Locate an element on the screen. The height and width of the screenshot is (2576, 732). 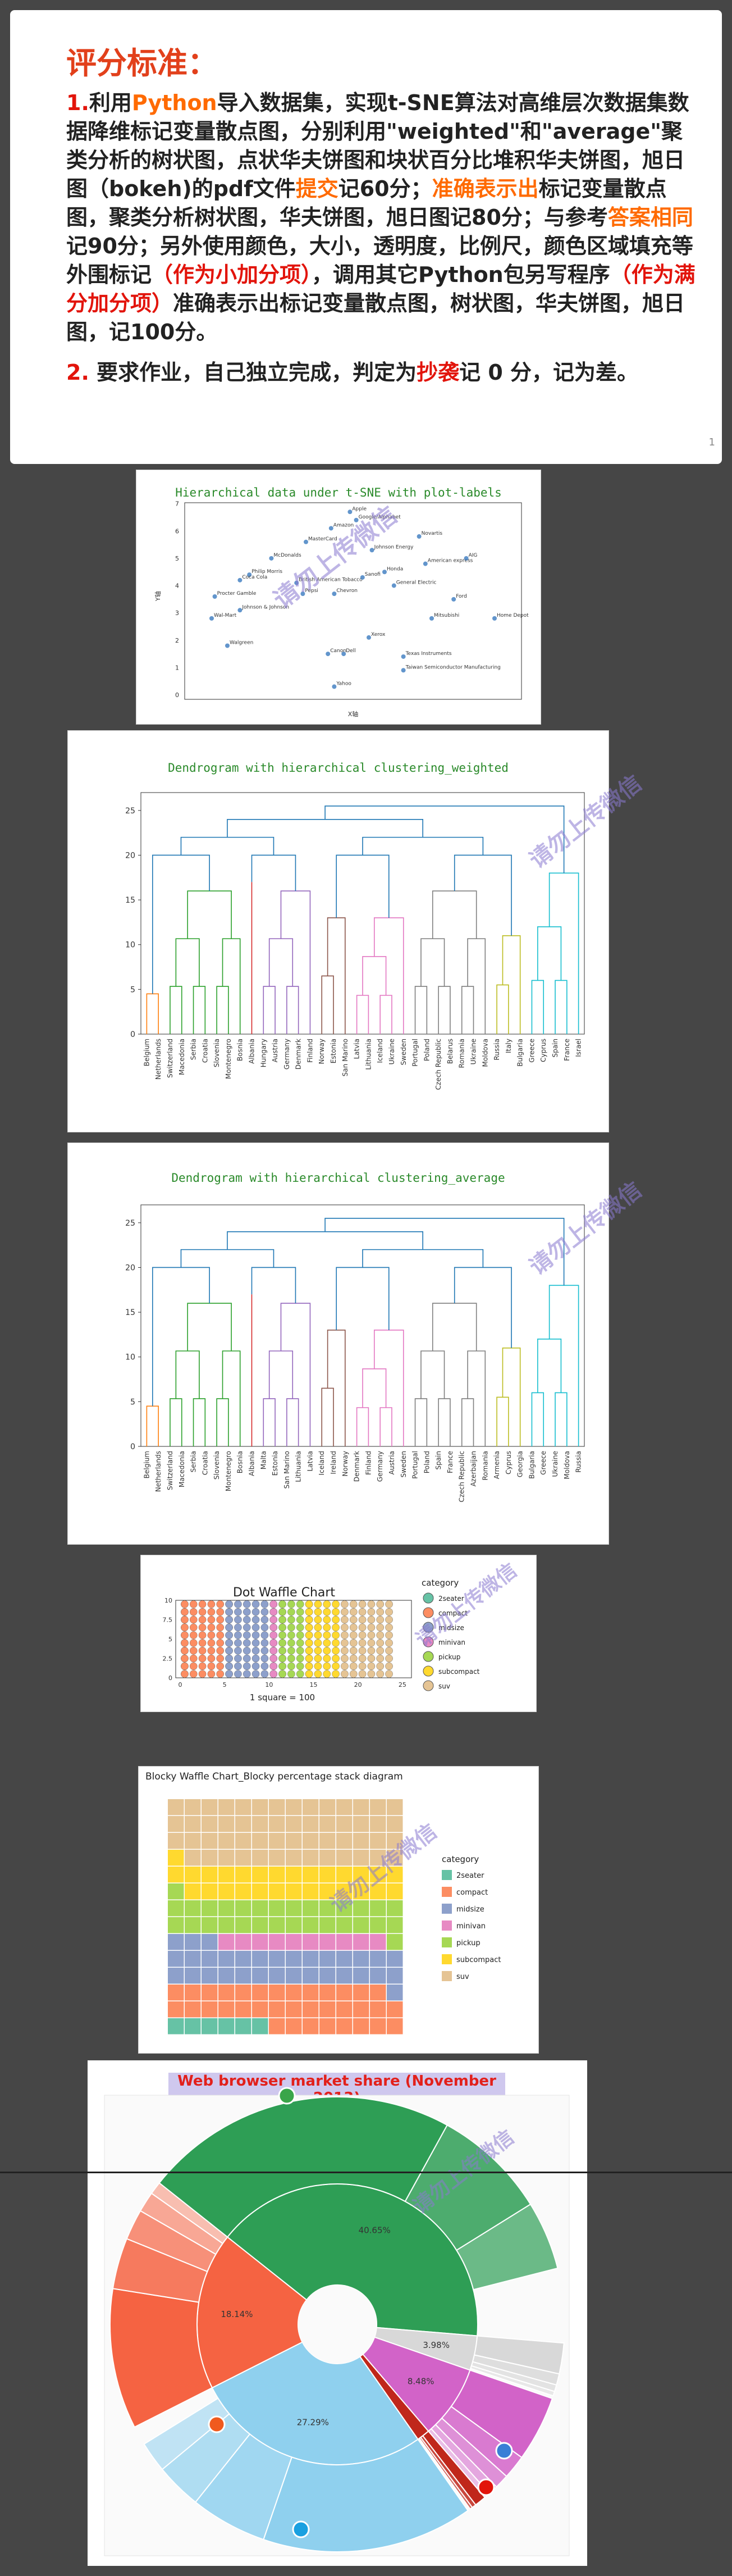
leaf-label: Czech Republic is located at coordinates (438, 1064).